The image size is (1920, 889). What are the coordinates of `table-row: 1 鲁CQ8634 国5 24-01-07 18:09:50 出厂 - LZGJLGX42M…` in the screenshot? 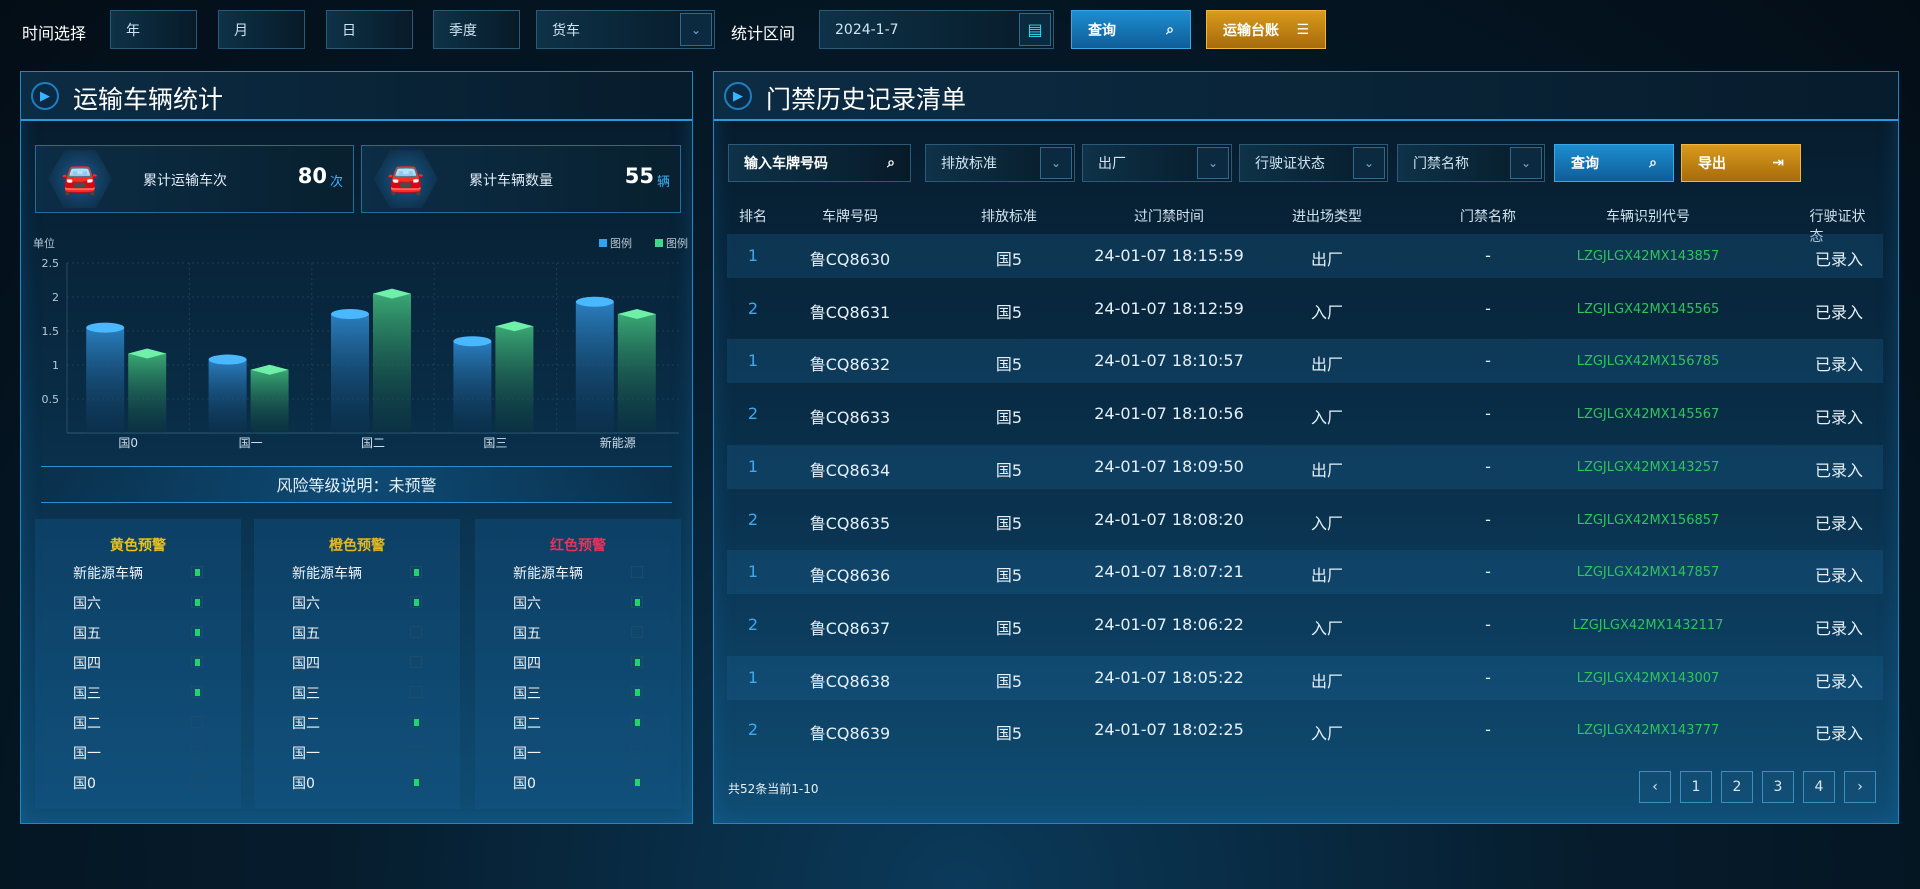 It's located at (1305, 466).